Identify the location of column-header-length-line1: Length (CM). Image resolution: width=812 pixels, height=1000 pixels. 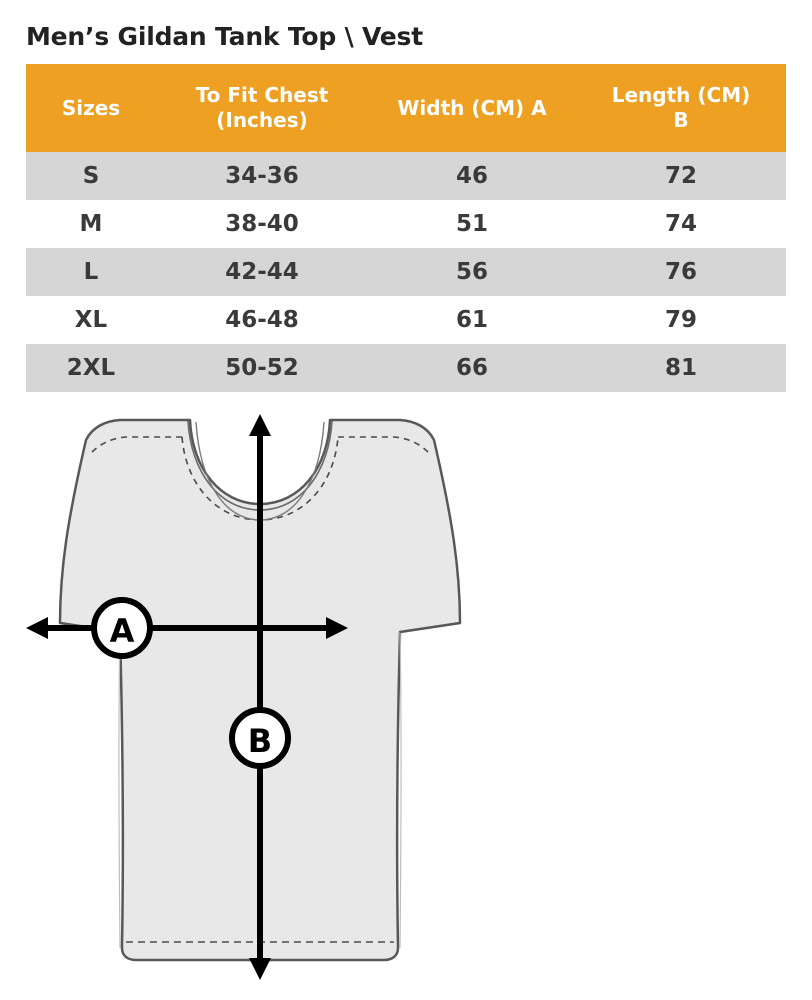
(681, 95).